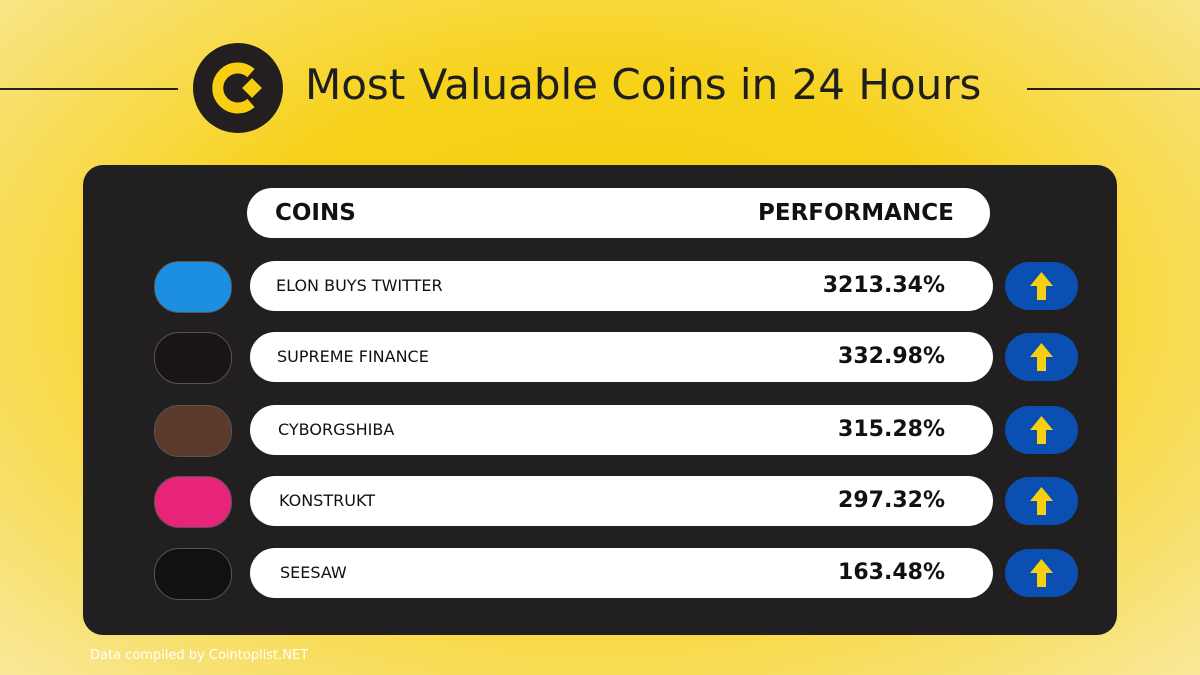 Image resolution: width=1200 pixels, height=675 pixels. I want to click on coin-name: CYBORGSHIBA, so click(336, 429).